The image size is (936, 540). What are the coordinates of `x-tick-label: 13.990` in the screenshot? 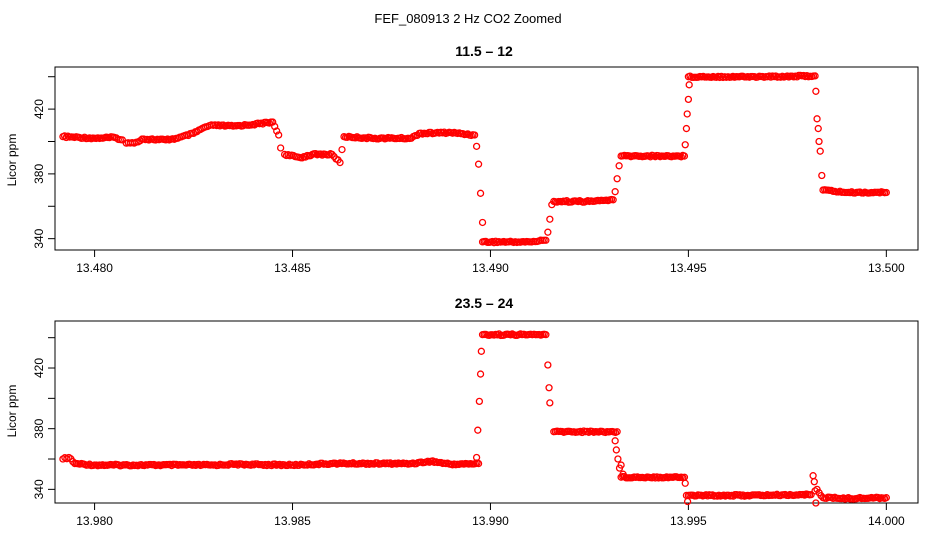 It's located at (490, 521).